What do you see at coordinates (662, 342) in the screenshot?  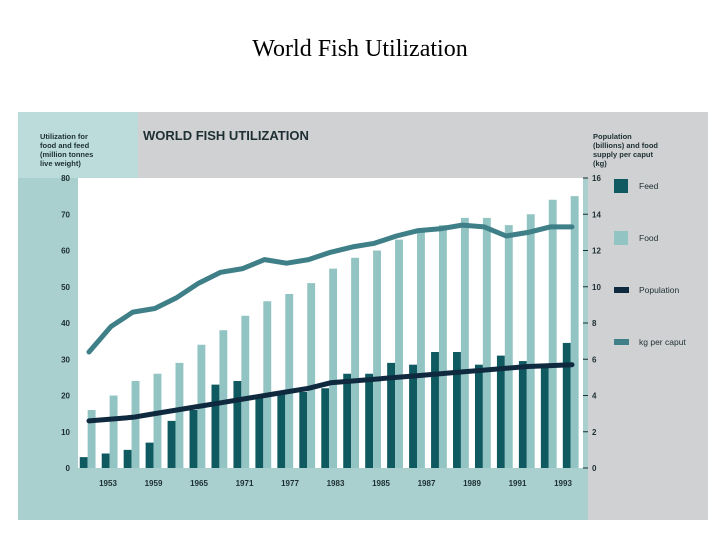 I see `legend-label-kg-per-caput: kg per caput` at bounding box center [662, 342].